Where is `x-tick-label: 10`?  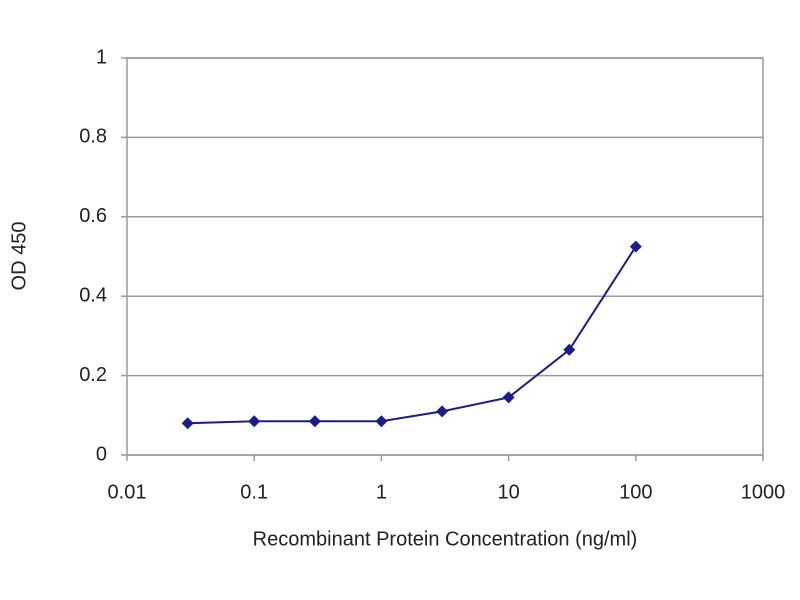
x-tick-label: 10 is located at coordinates (508, 492).